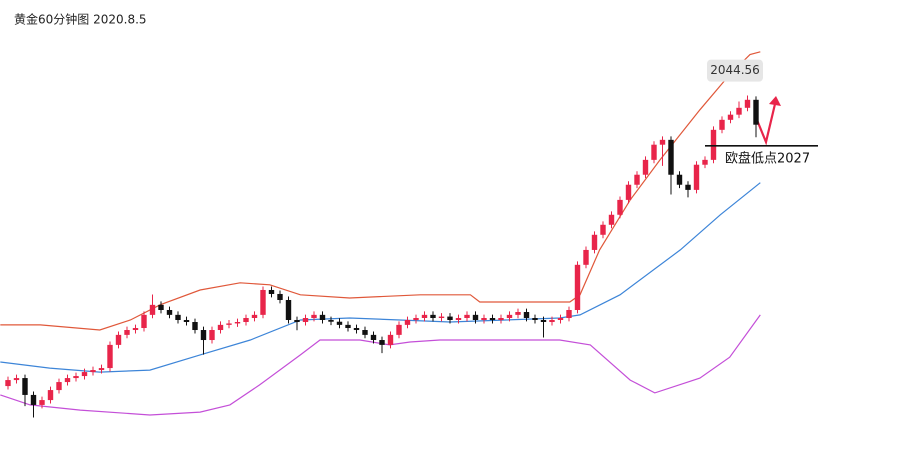  I want to click on high-label-box, so click(735, 70).